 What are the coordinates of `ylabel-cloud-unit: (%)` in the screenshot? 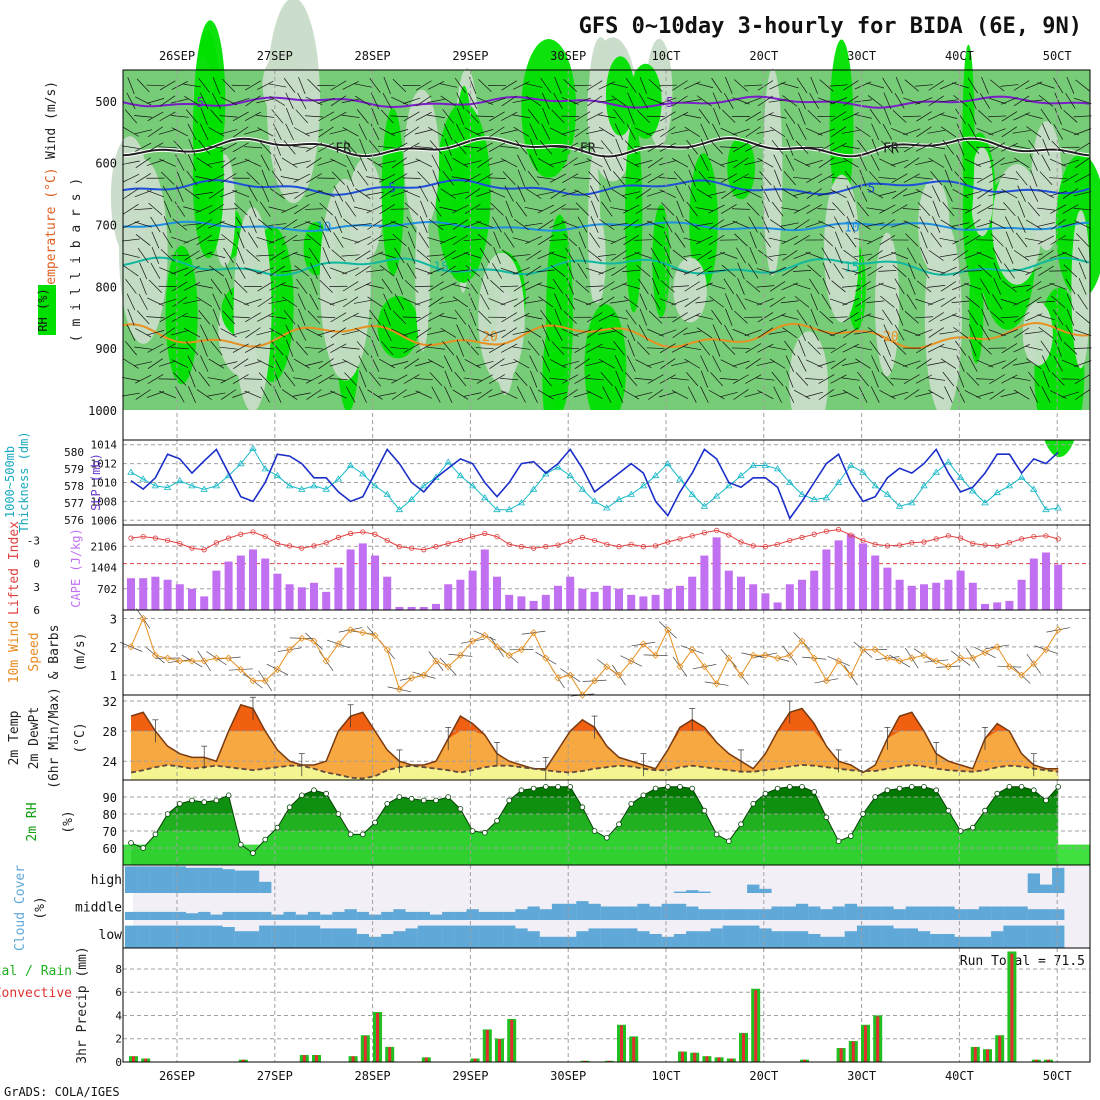 It's located at (40, 907).